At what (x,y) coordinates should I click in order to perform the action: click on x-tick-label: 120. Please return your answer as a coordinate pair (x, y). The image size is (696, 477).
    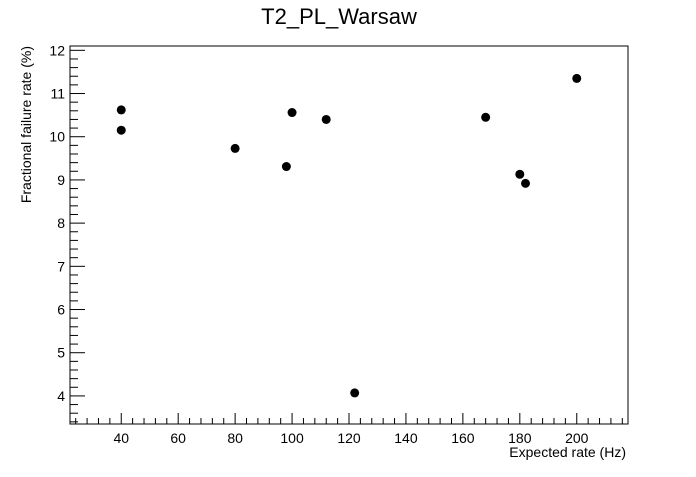
    Looking at the image, I should click on (349, 438).